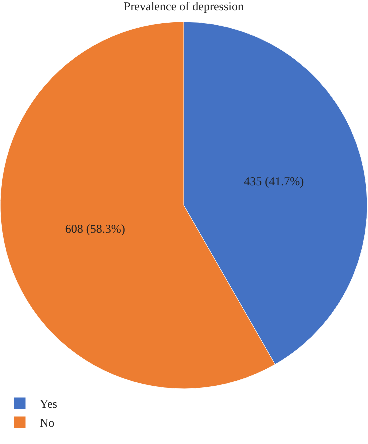 This screenshot has height=444, width=368. Describe the element at coordinates (49, 404) in the screenshot. I see `legend-label: Yes` at that location.